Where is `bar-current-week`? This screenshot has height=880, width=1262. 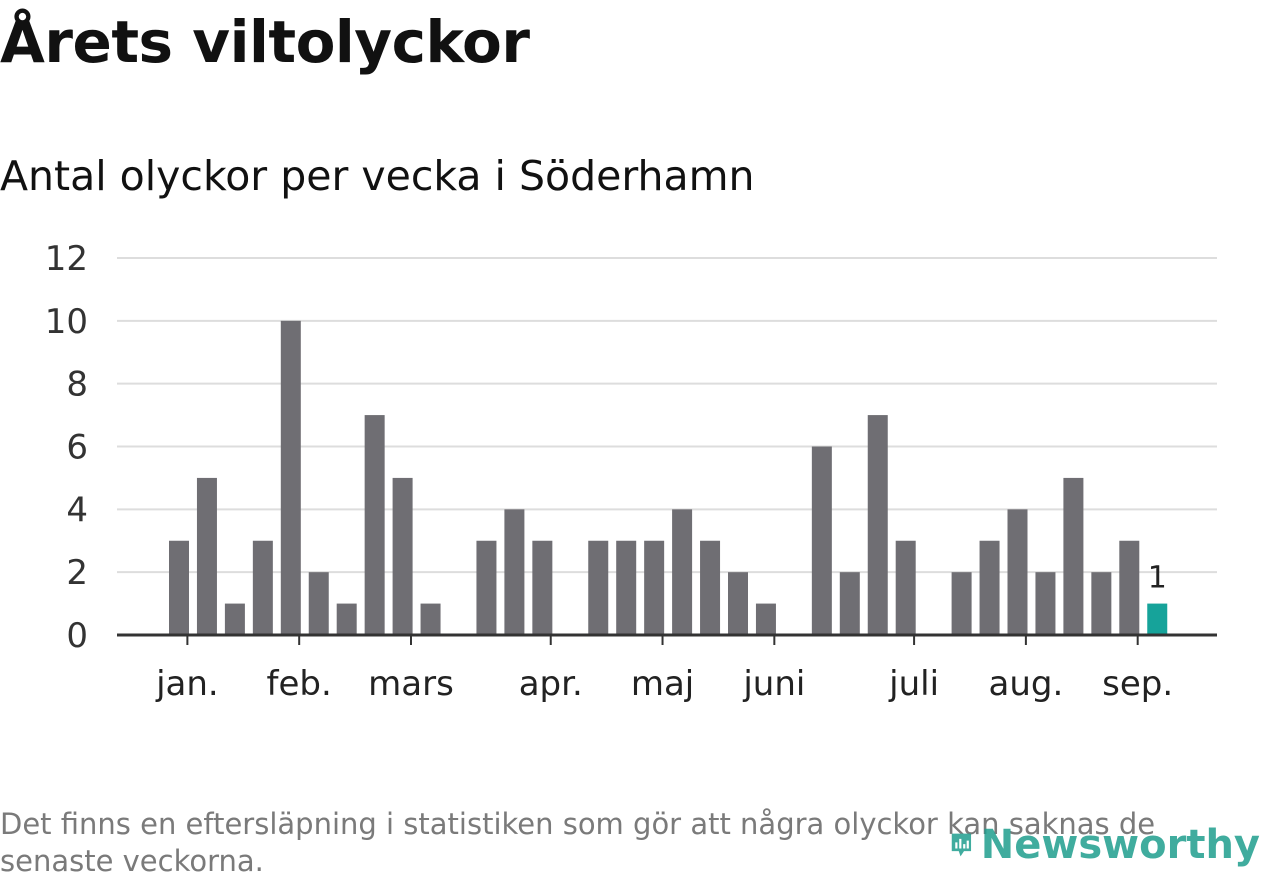
bar-current-week is located at coordinates (1157, 619).